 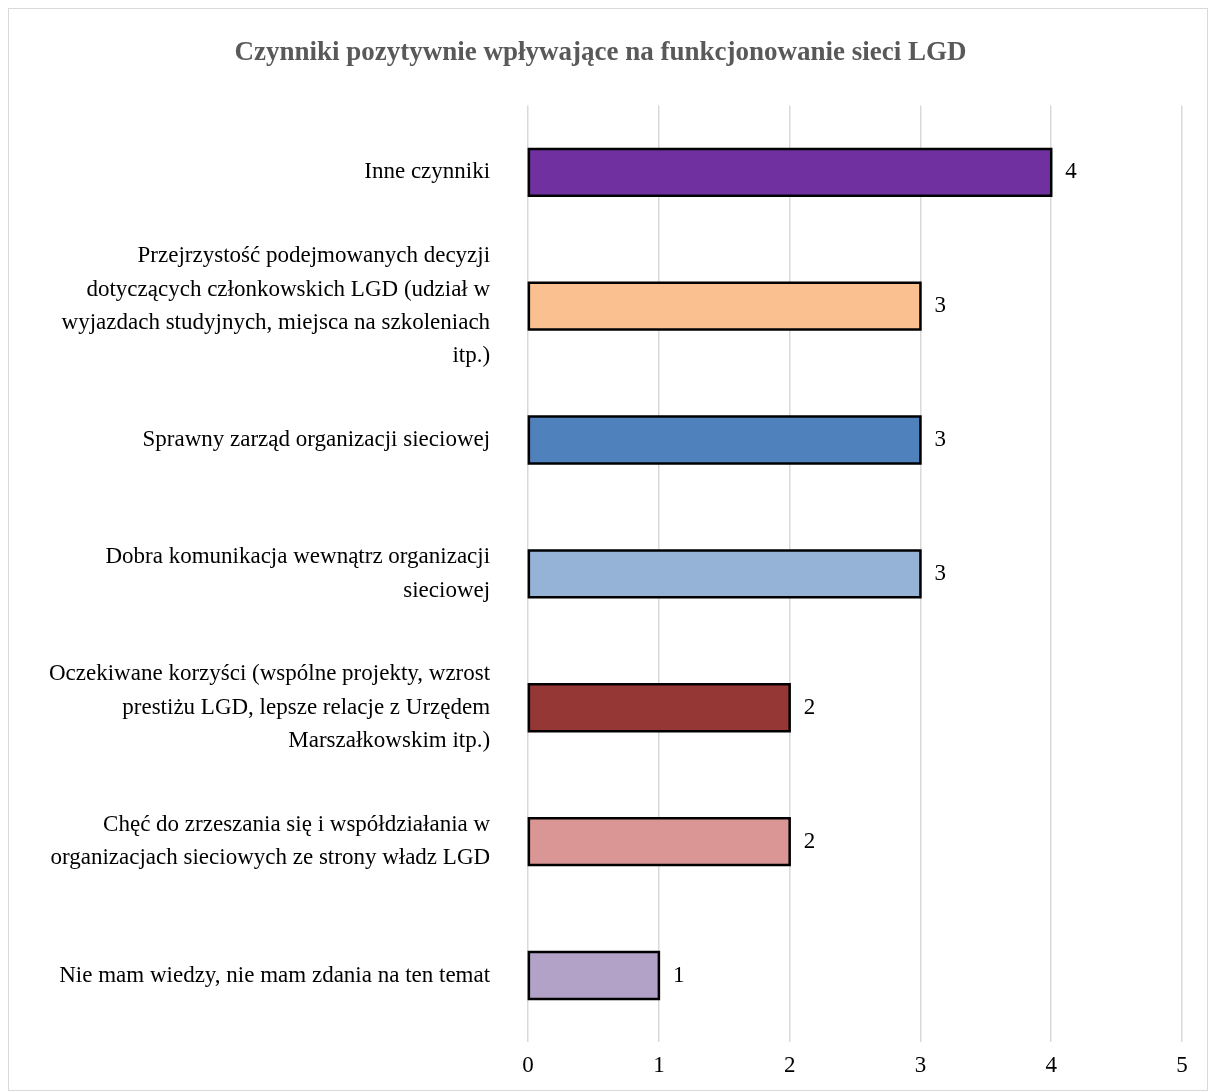 I want to click on y-tick-label: Inne czynniki, so click(x=427, y=171).